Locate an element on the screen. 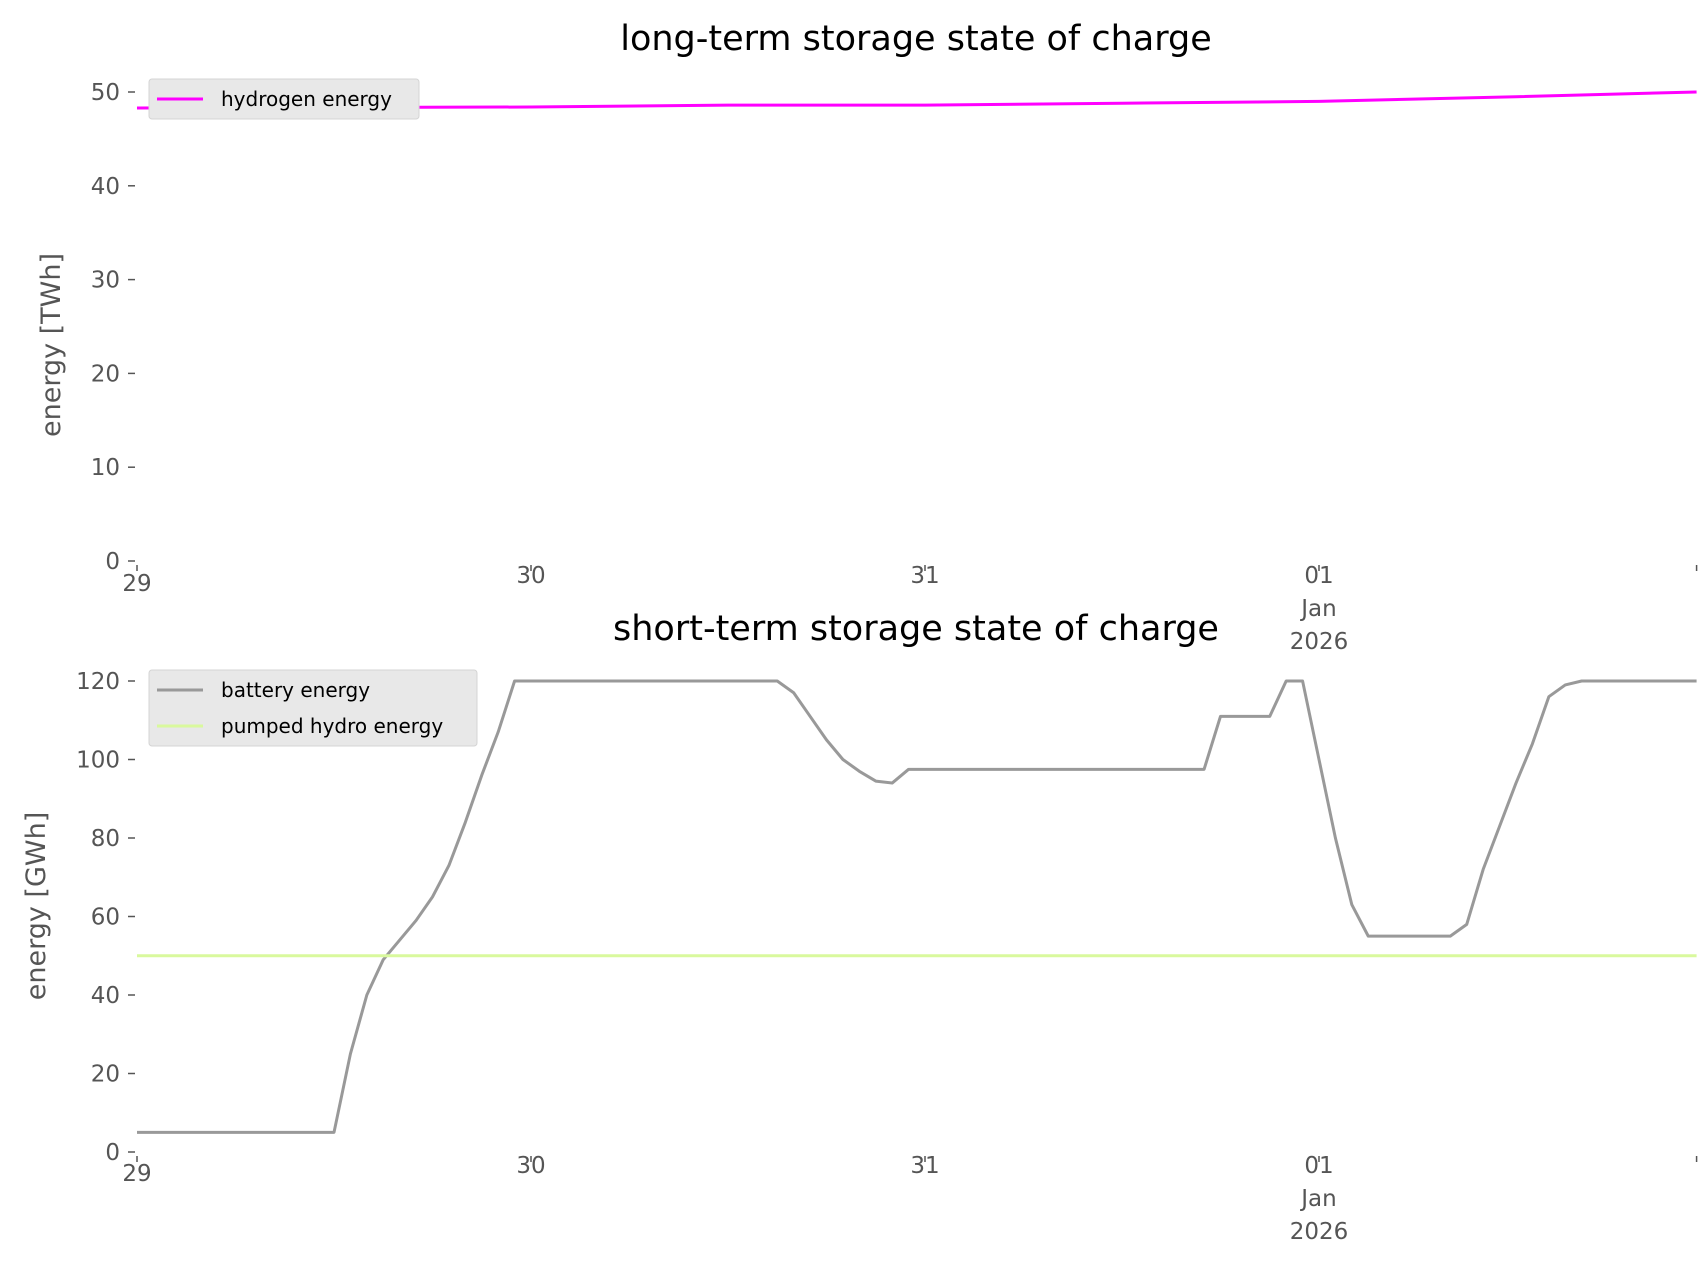 This screenshot has height=1277, width=1706. legend-label: pumped hydro energy is located at coordinates (332, 726).